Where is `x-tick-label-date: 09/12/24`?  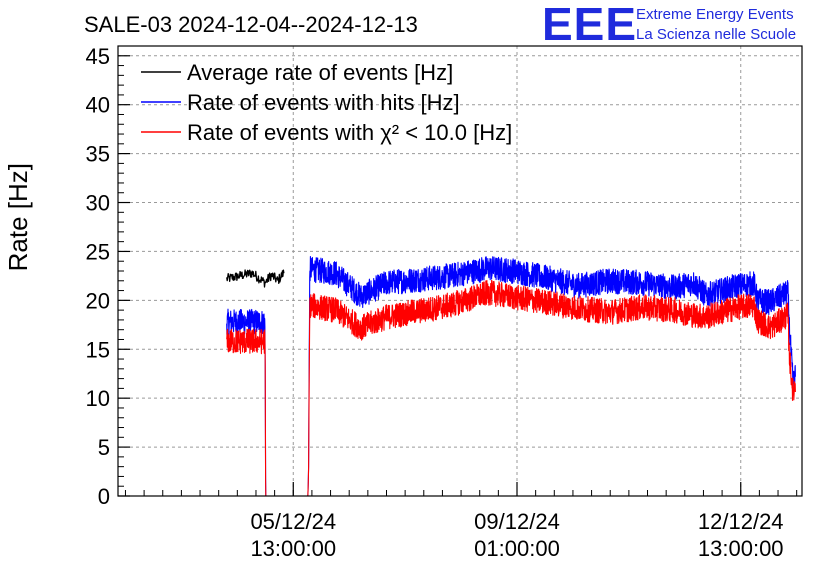 x-tick-label-date: 09/12/24 is located at coordinates (517, 521).